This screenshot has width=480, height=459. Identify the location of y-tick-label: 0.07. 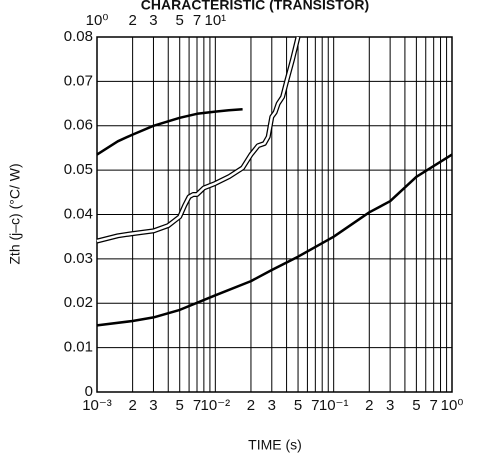
(78, 80).